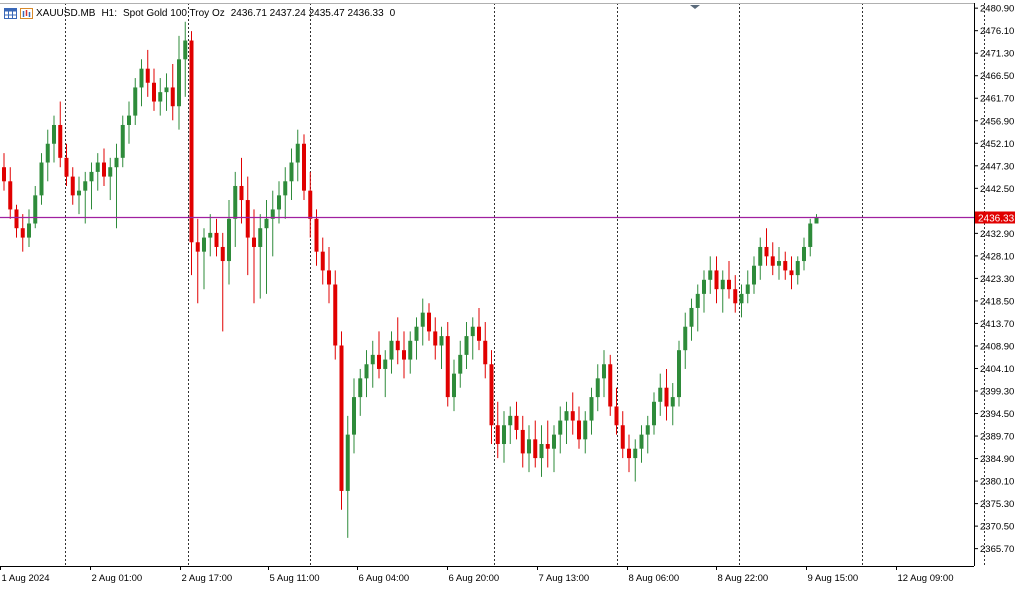  I want to click on description-label: Spot Gold 100 Troy Oz, so click(174, 13).